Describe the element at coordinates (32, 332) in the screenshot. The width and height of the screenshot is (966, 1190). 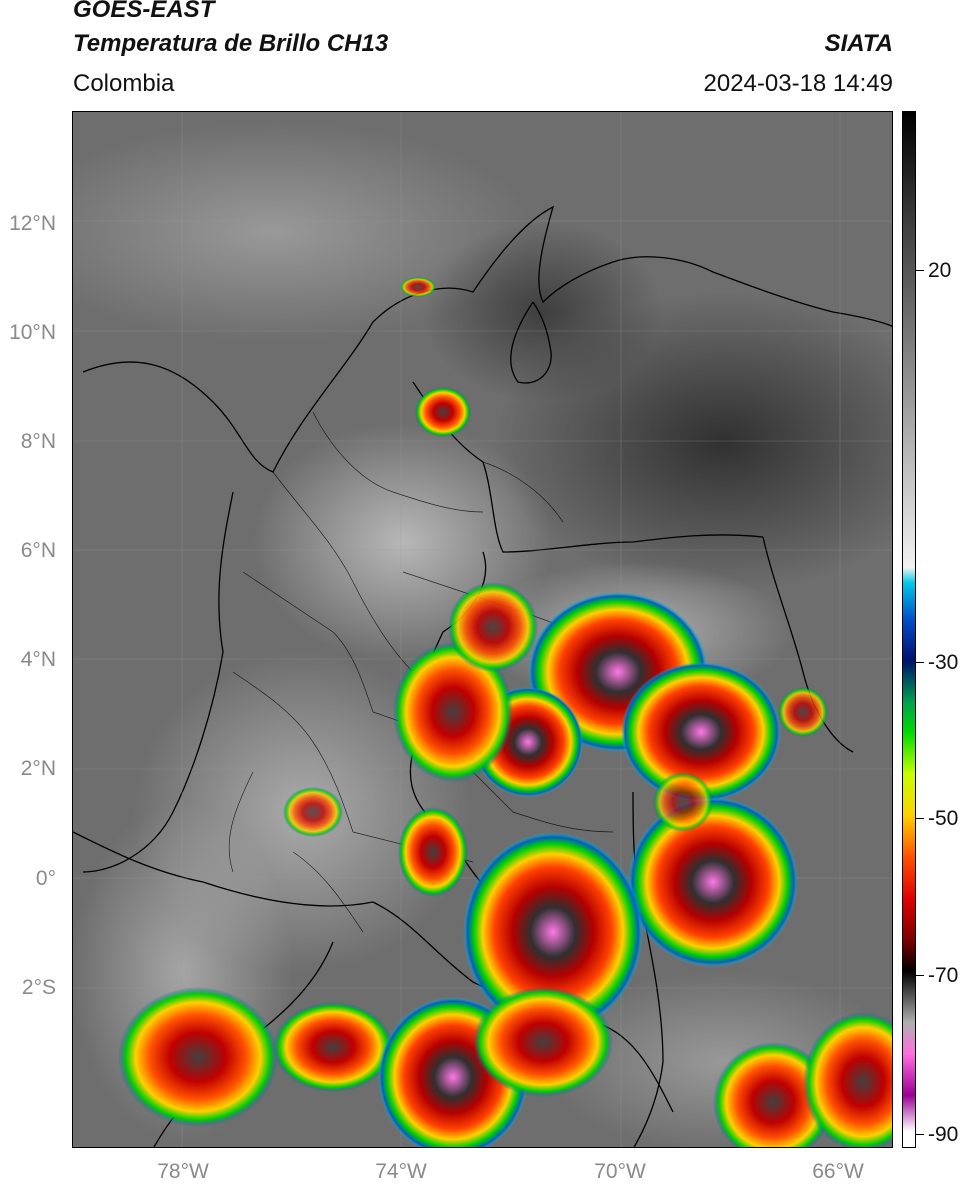
I see `lat-label: 10°N` at that location.